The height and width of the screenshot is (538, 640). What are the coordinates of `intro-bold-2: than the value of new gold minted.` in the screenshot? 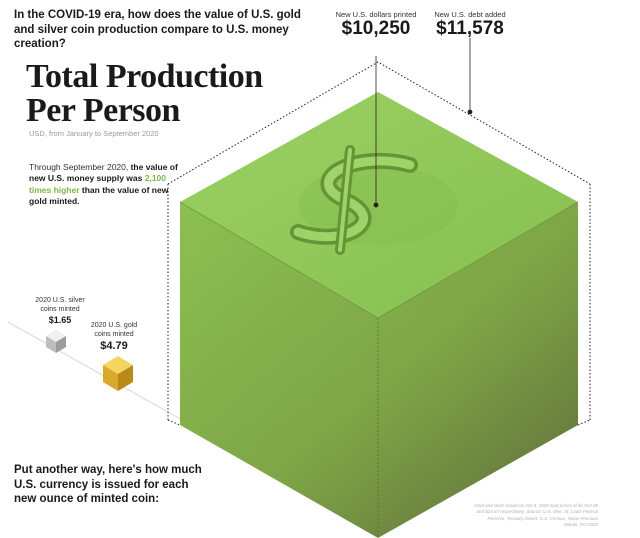 It's located at (99, 195).